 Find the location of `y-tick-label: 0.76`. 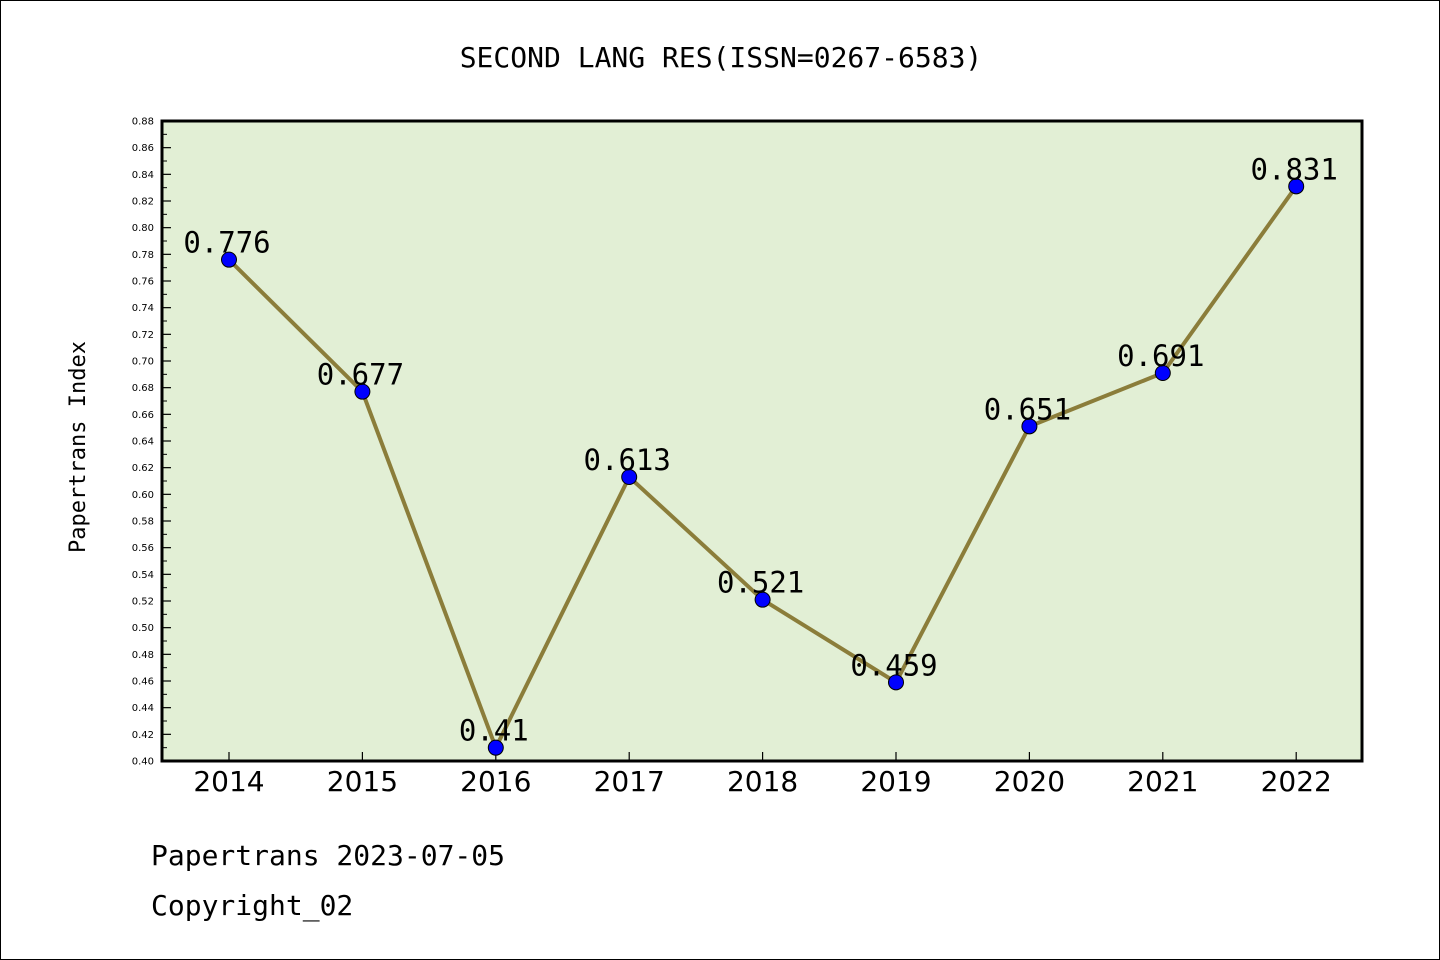

y-tick-label: 0.76 is located at coordinates (143, 282).